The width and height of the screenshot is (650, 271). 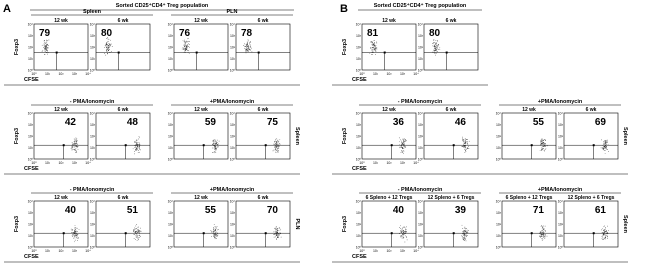 I want to click on percent-label: 61, so click(x=601, y=210).